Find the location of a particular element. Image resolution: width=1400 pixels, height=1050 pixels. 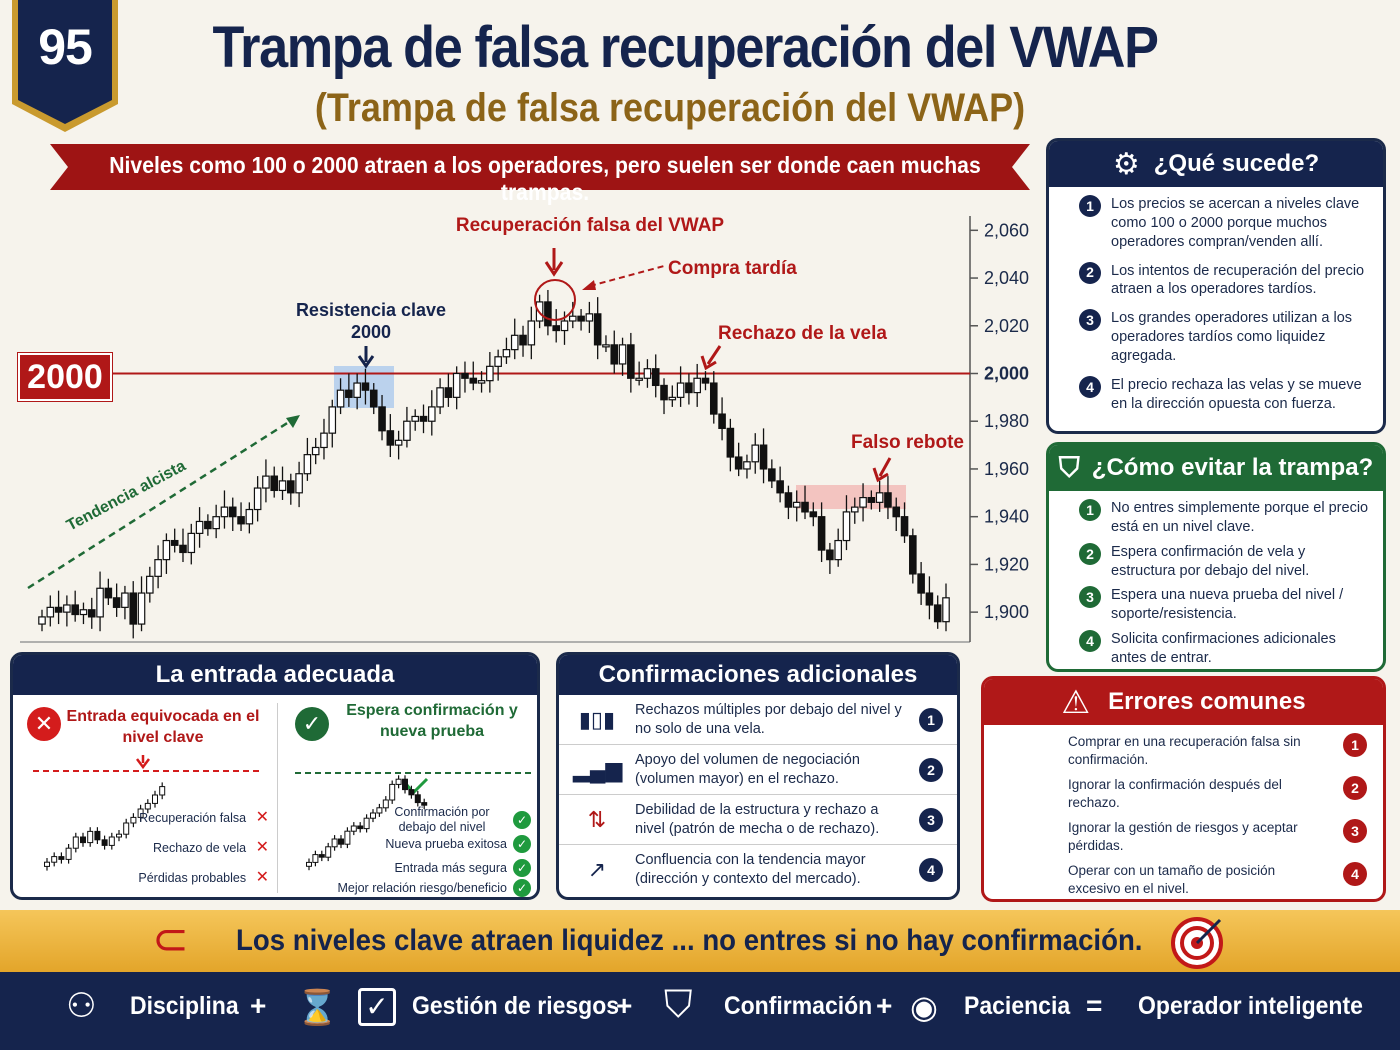

footer-banner is located at coordinates (700, 941).